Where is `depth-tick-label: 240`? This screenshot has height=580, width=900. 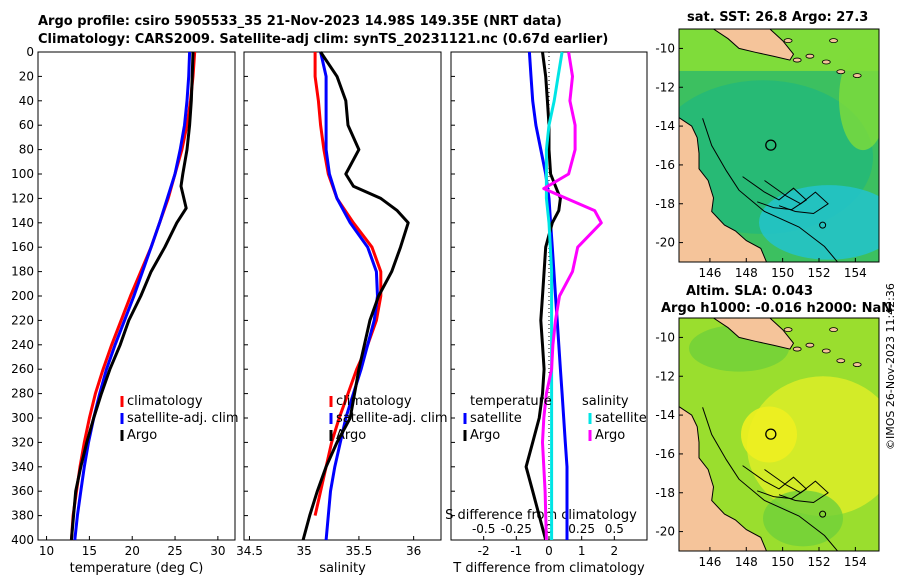 depth-tick-label: 240 is located at coordinates (22, 345).